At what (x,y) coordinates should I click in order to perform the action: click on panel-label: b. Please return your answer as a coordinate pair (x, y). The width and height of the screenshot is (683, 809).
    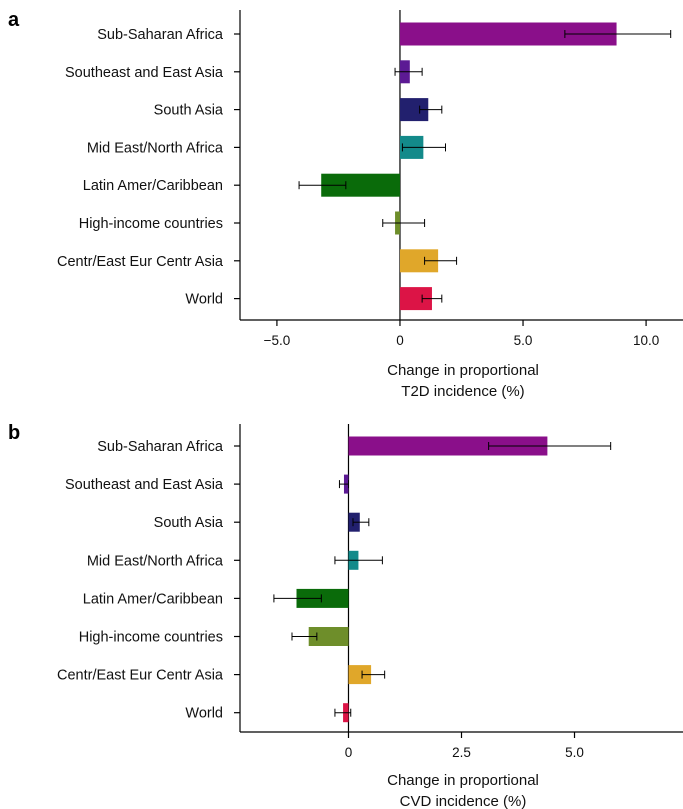
    Looking at the image, I should click on (14, 433).